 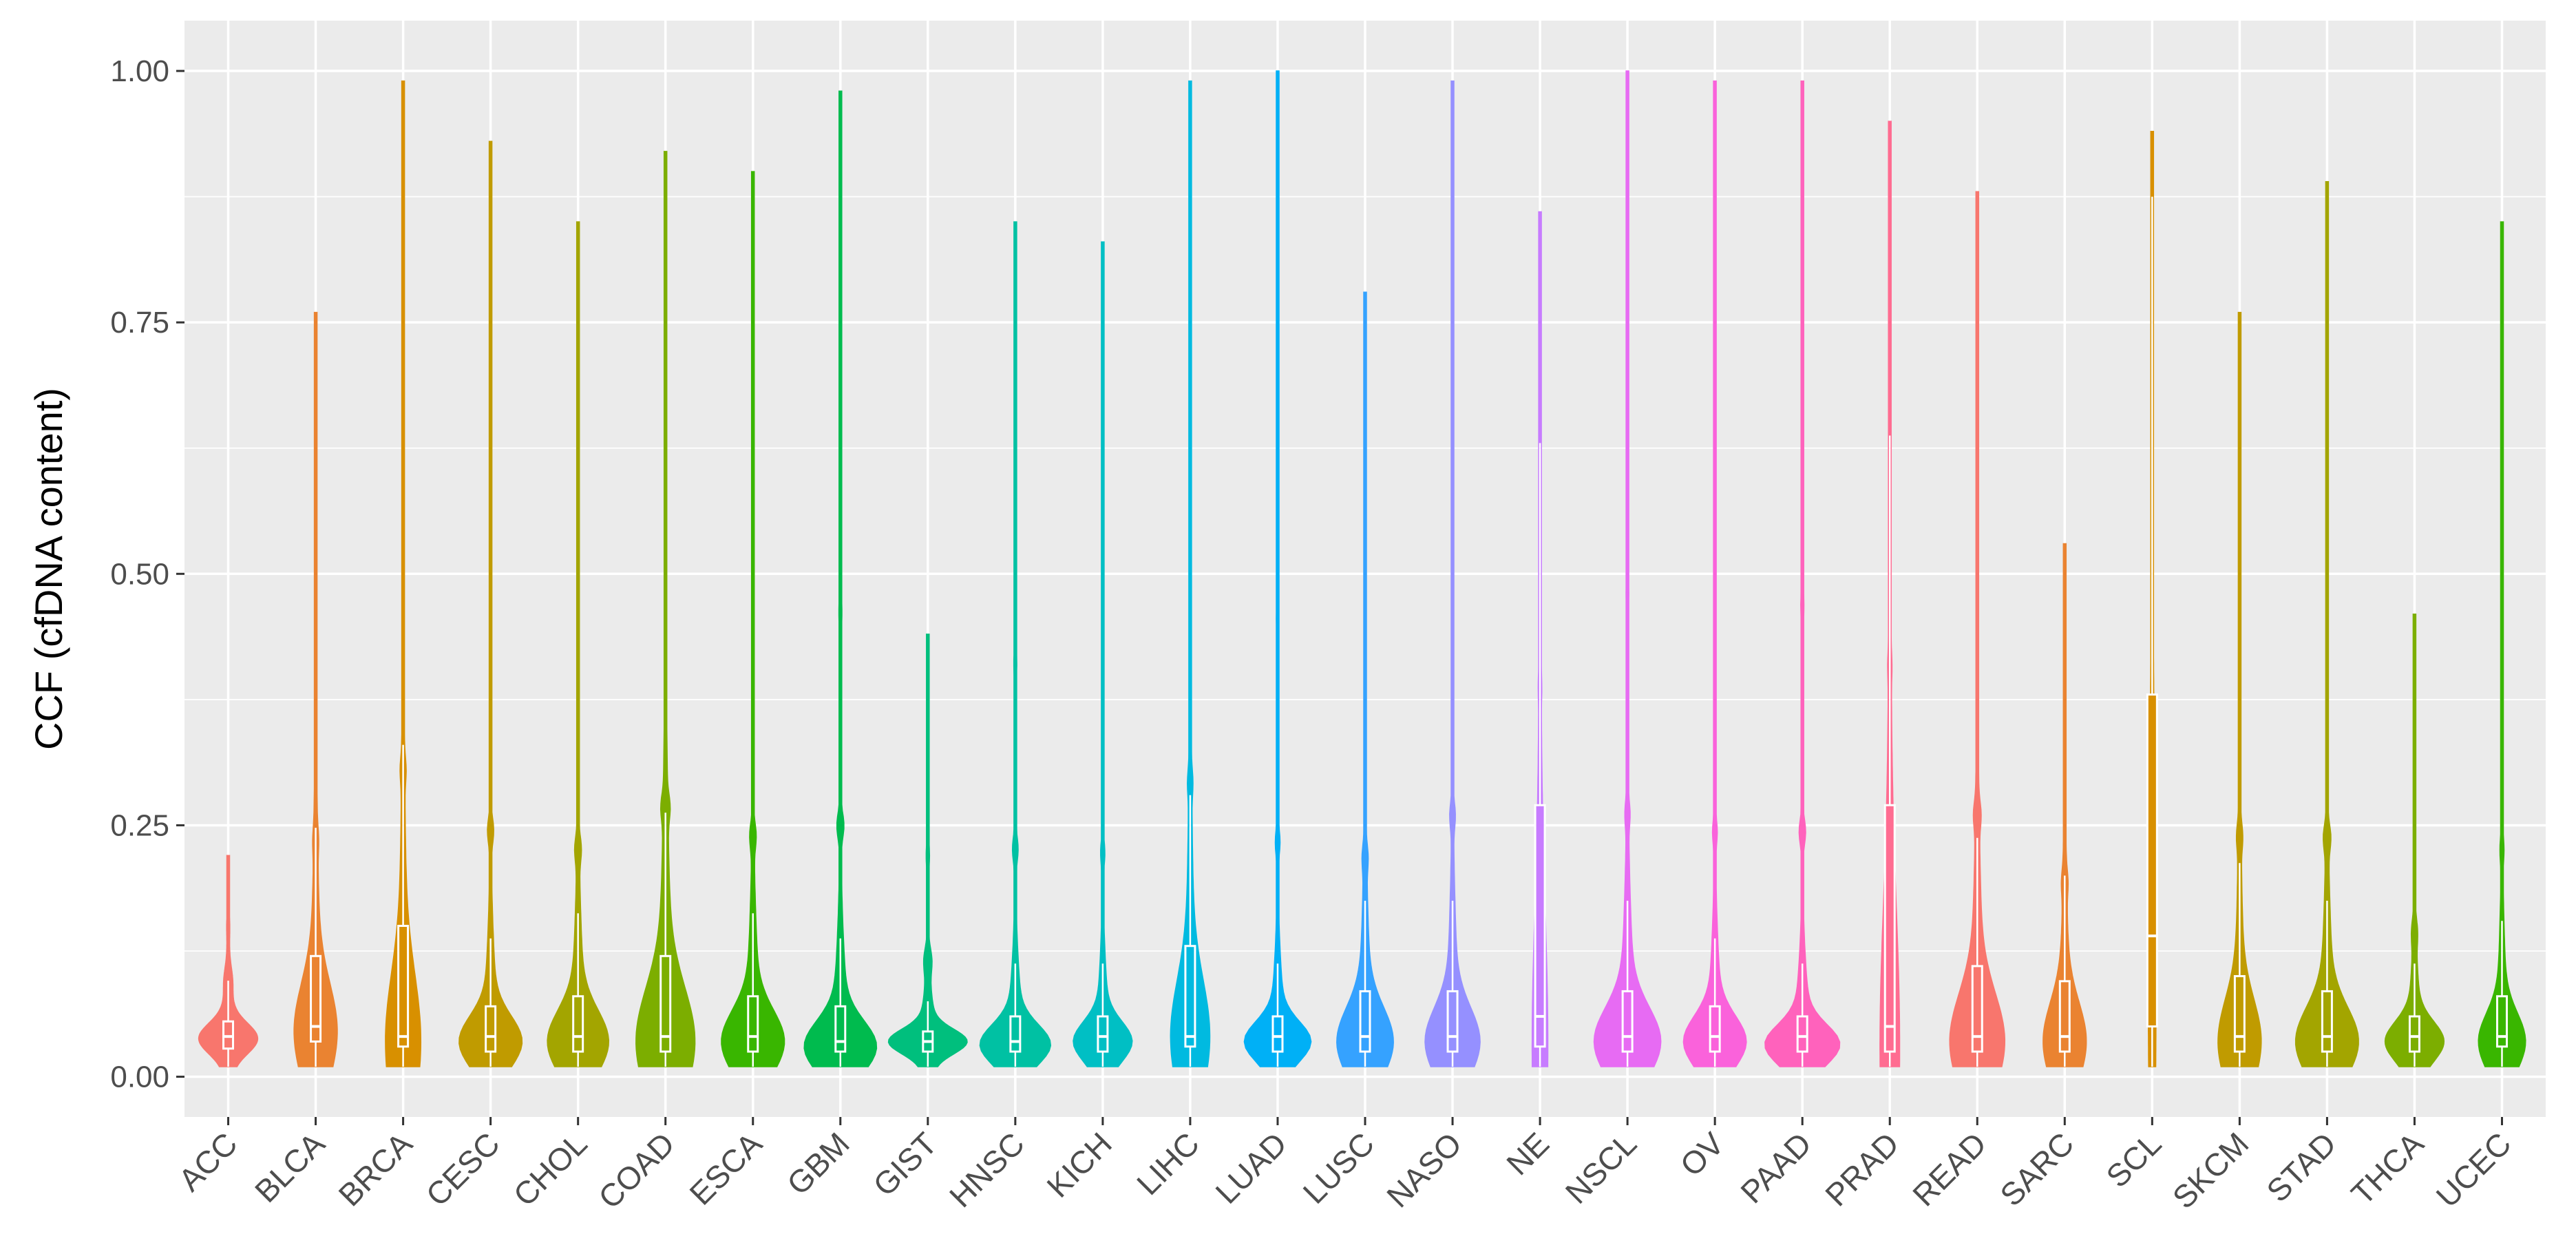 I want to click on y-tick-label: 0.00, so click(x=140, y=1077).